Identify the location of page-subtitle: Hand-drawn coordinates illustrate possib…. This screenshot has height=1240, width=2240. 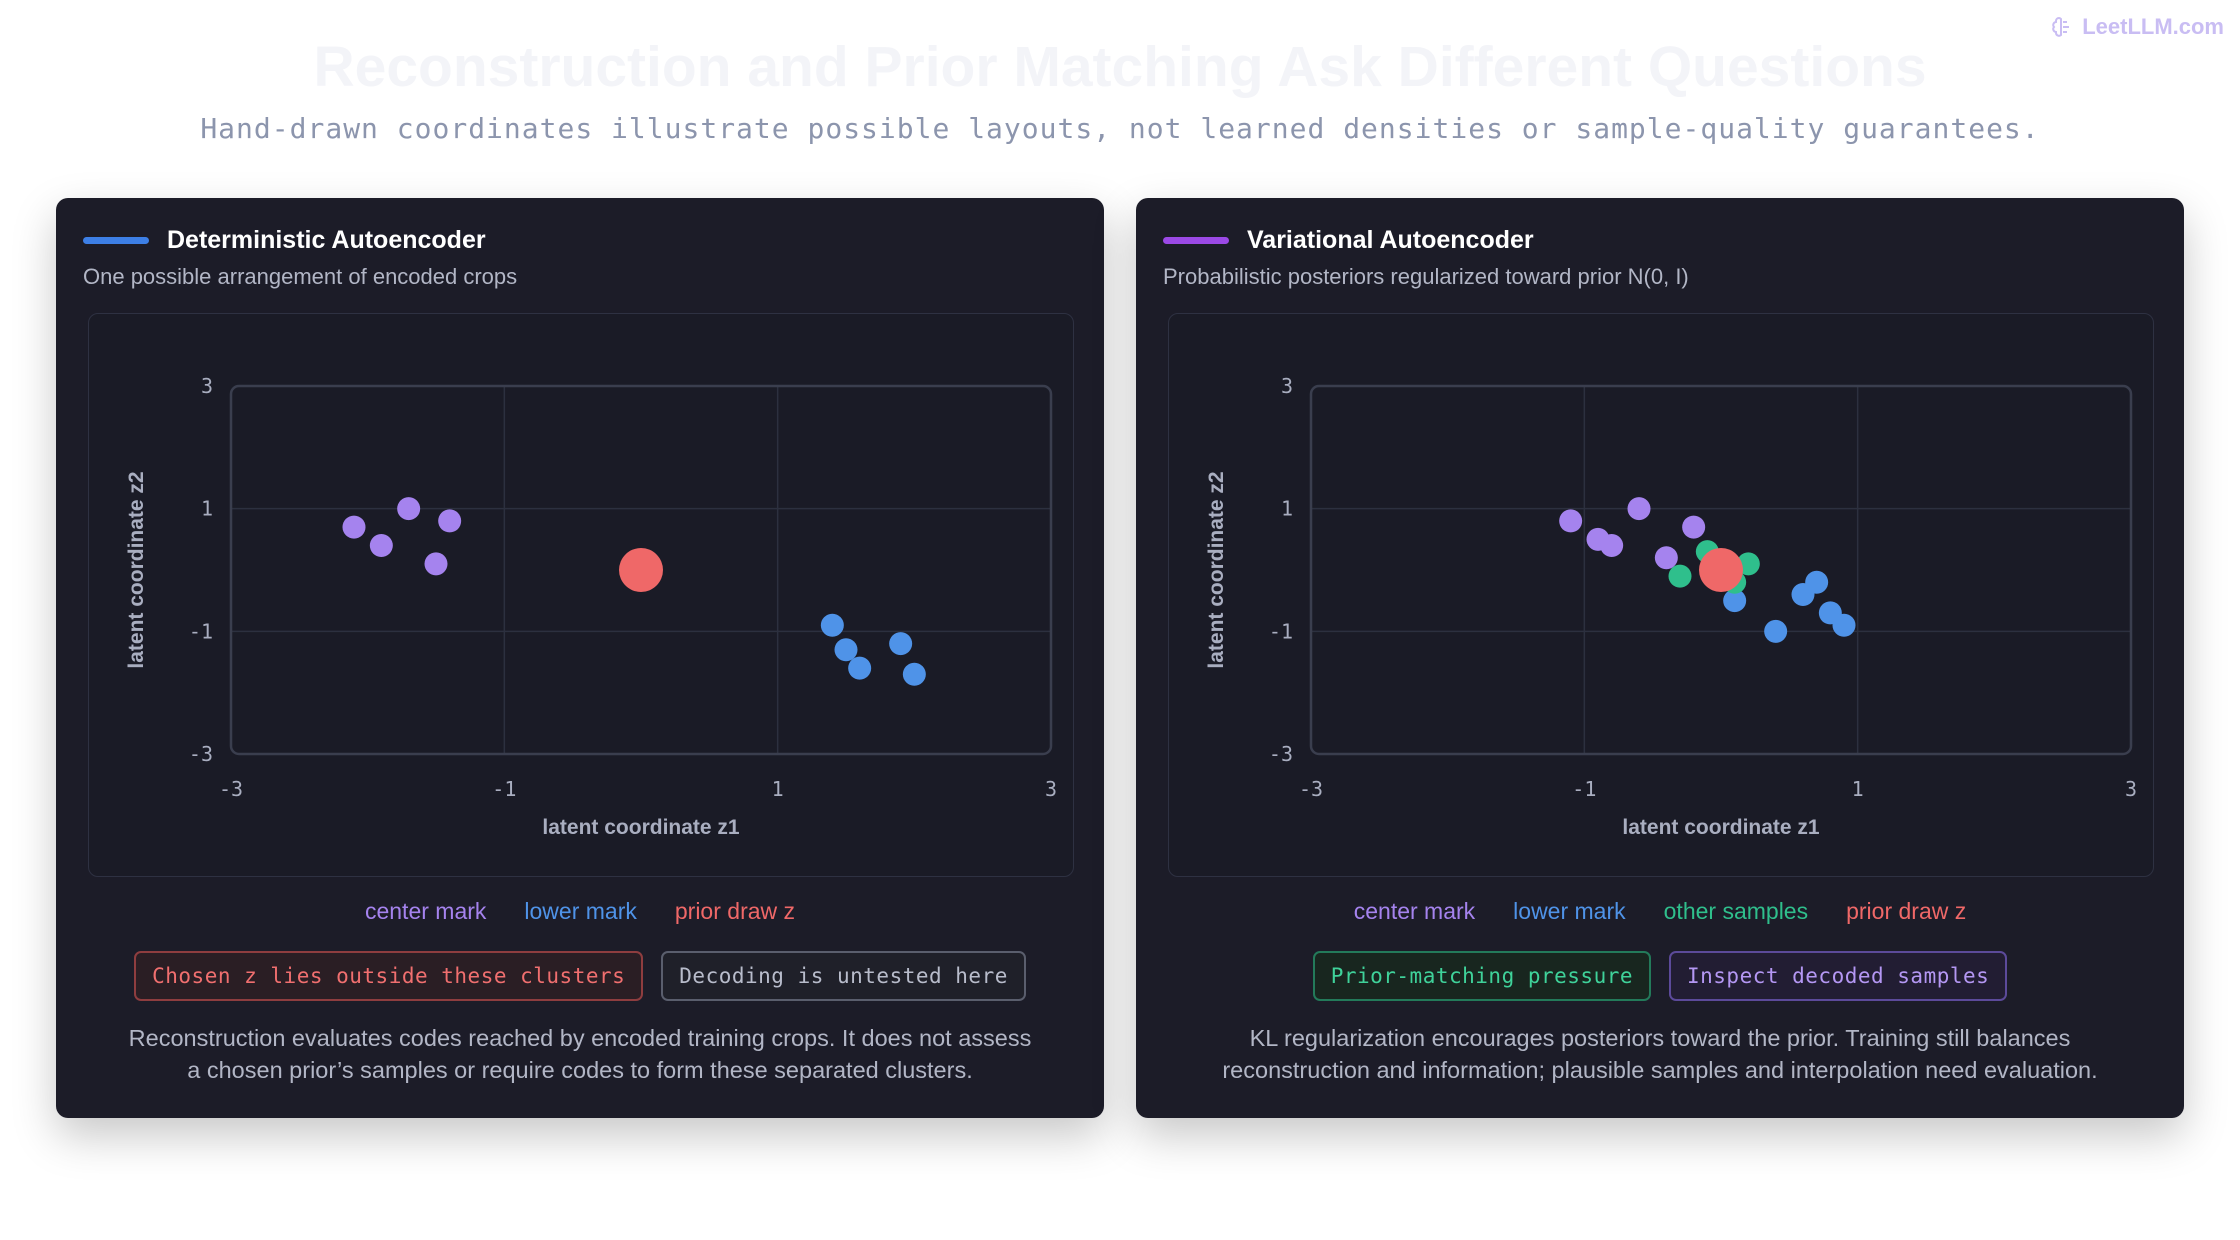
(1120, 128).